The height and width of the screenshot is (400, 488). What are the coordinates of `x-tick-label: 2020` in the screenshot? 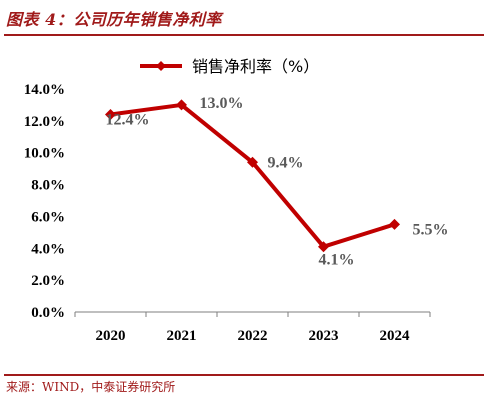 It's located at (111, 336).